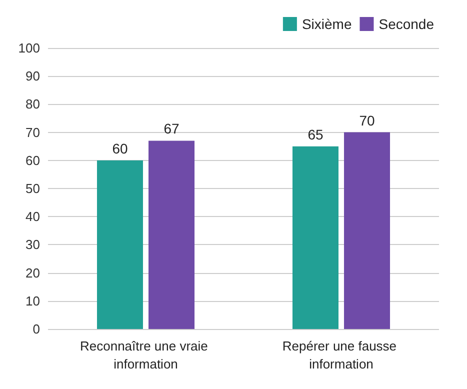  I want to click on x-tick-label: Reconnaître une vraie information, so click(146, 355).